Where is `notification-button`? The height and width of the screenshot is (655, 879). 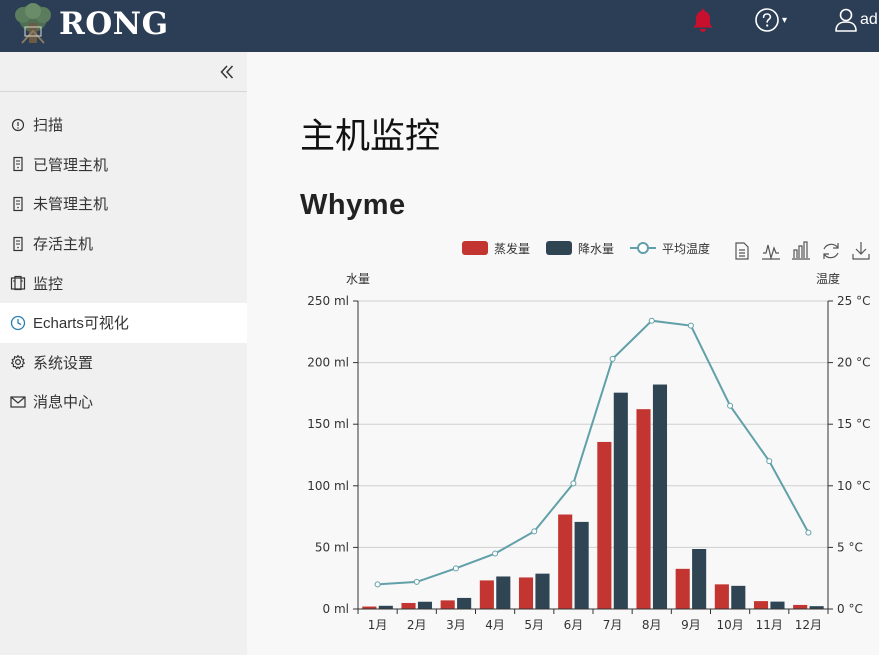
notification-button is located at coordinates (703, 21).